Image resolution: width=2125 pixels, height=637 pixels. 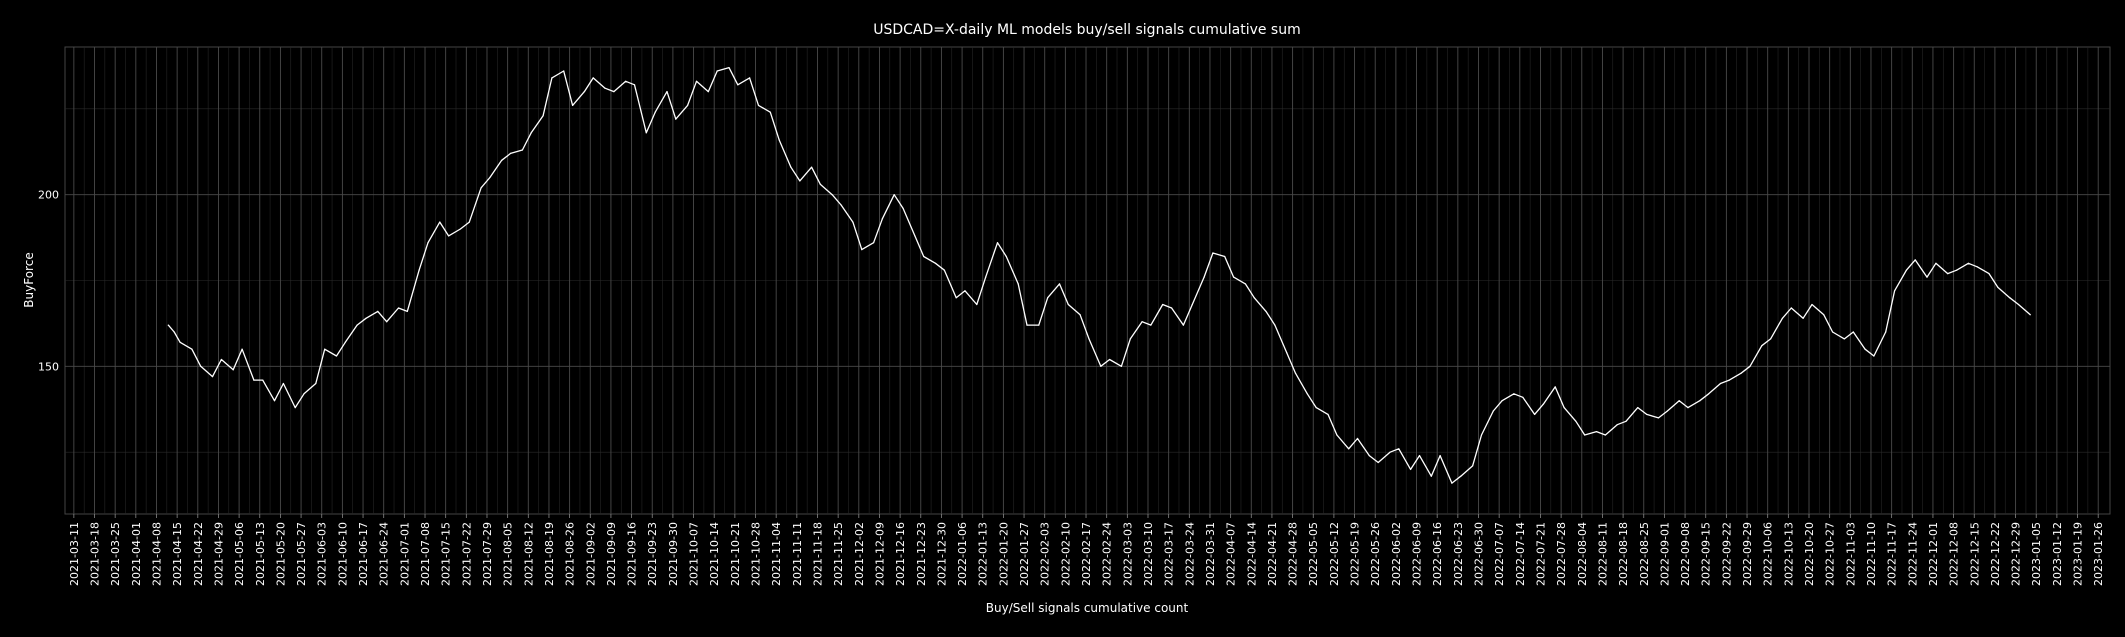 What do you see at coordinates (1602, 554) in the screenshot?
I see `x-tick-label: 2022-08-11` at bounding box center [1602, 554].